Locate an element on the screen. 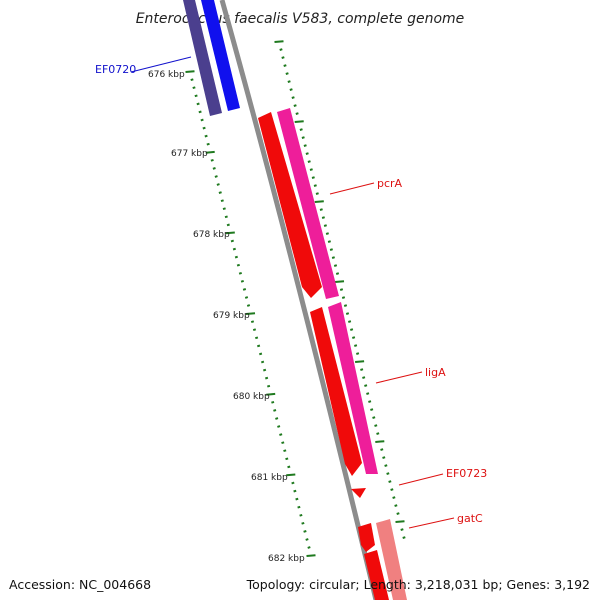 Image resolution: width=600 pixels, height=600 pixels. leader-ef0720 is located at coordinates (161, 64).